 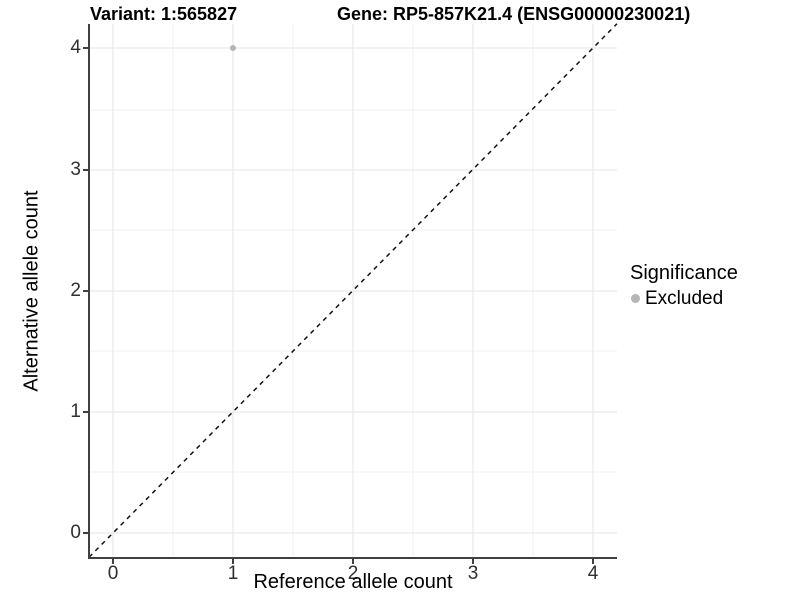 What do you see at coordinates (75, 47) in the screenshot?
I see `y-tick-label-4: 4` at bounding box center [75, 47].